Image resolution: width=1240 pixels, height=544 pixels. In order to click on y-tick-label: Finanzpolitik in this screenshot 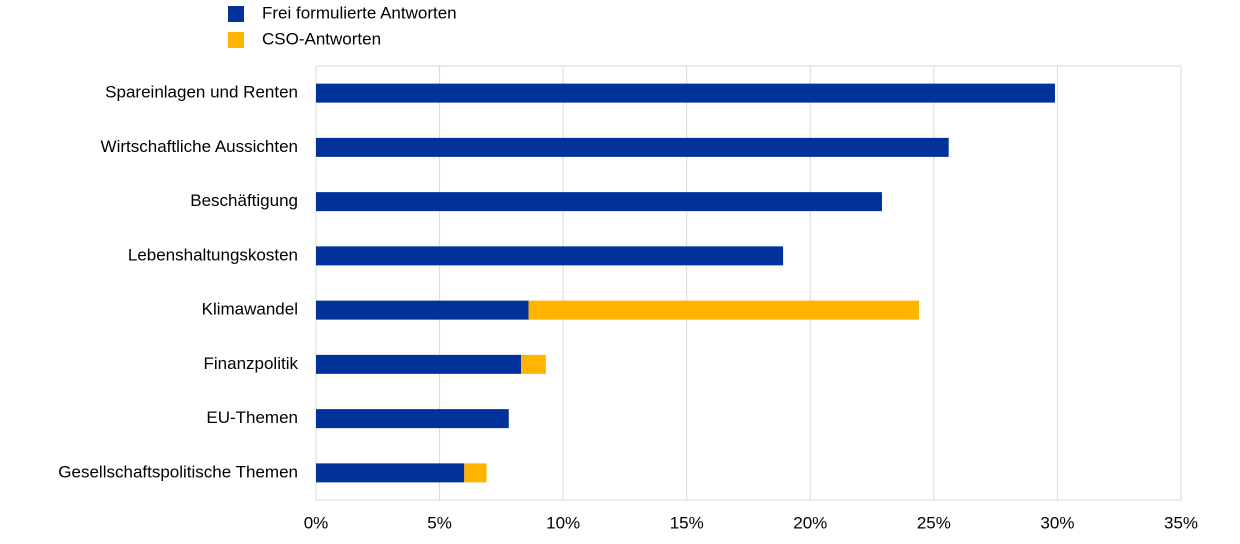, I will do `click(251, 363)`.